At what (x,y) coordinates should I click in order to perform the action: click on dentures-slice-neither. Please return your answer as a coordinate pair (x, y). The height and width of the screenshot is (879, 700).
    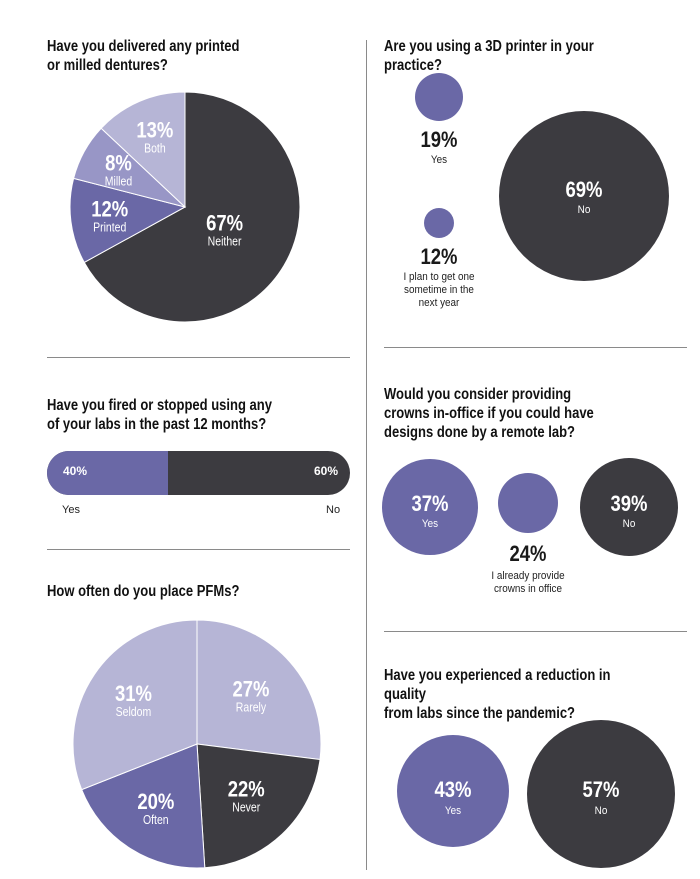
    Looking at the image, I should click on (192, 207).